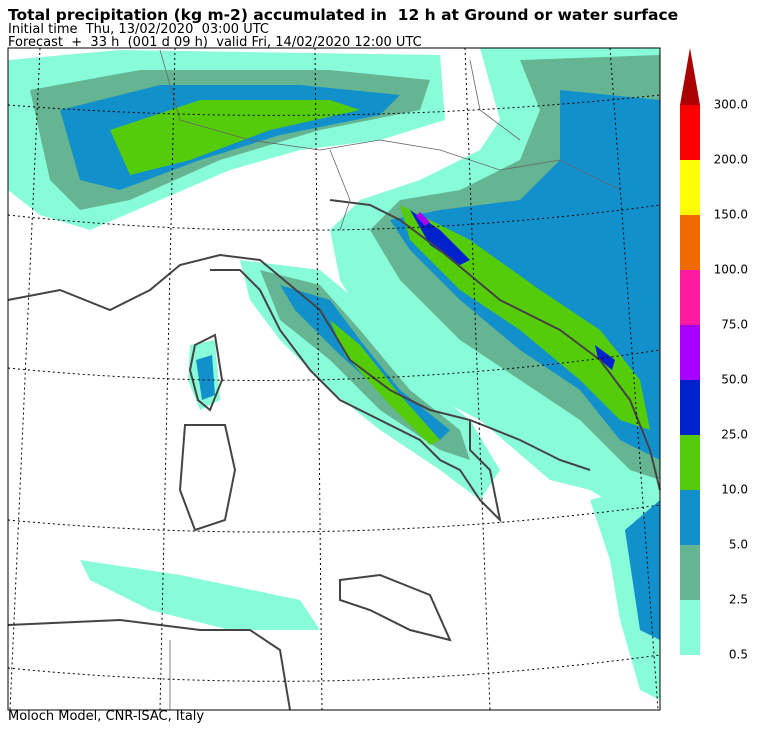 The width and height of the screenshot is (760, 731). What do you see at coordinates (106, 716) in the screenshot?
I see `footer: Moloch Model, CNR-ISAC, Italy` at bounding box center [106, 716].